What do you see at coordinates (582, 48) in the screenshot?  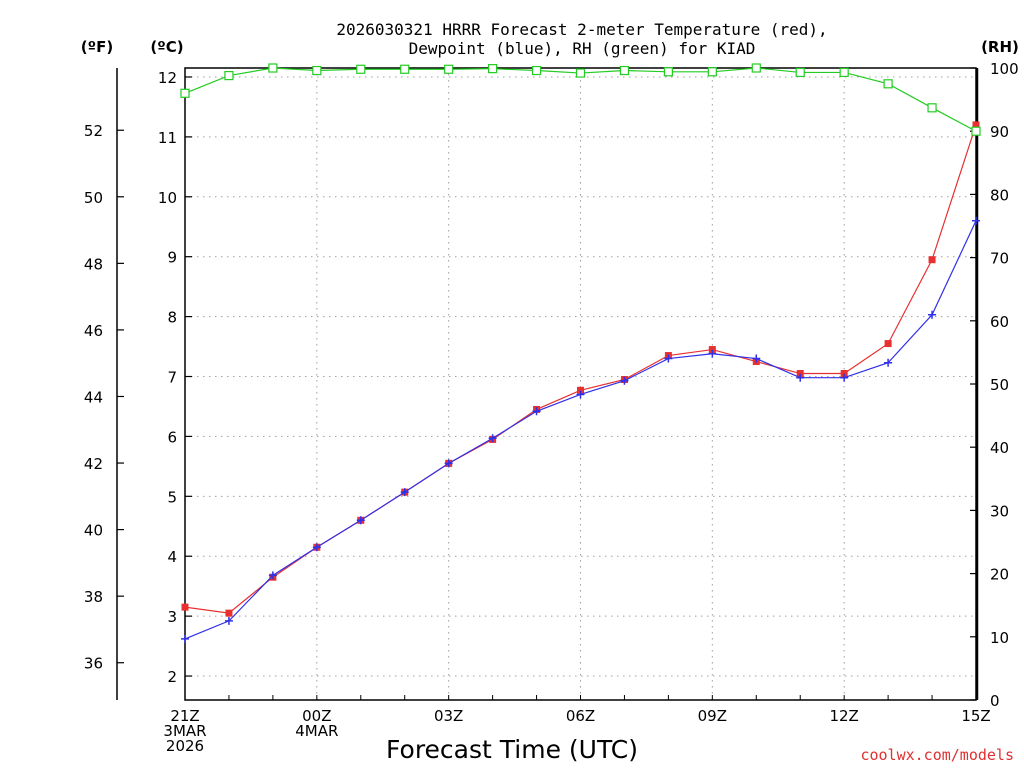 I see `chart-title-line2: Dewpoint (blue), RH (green) for KIAD` at bounding box center [582, 48].